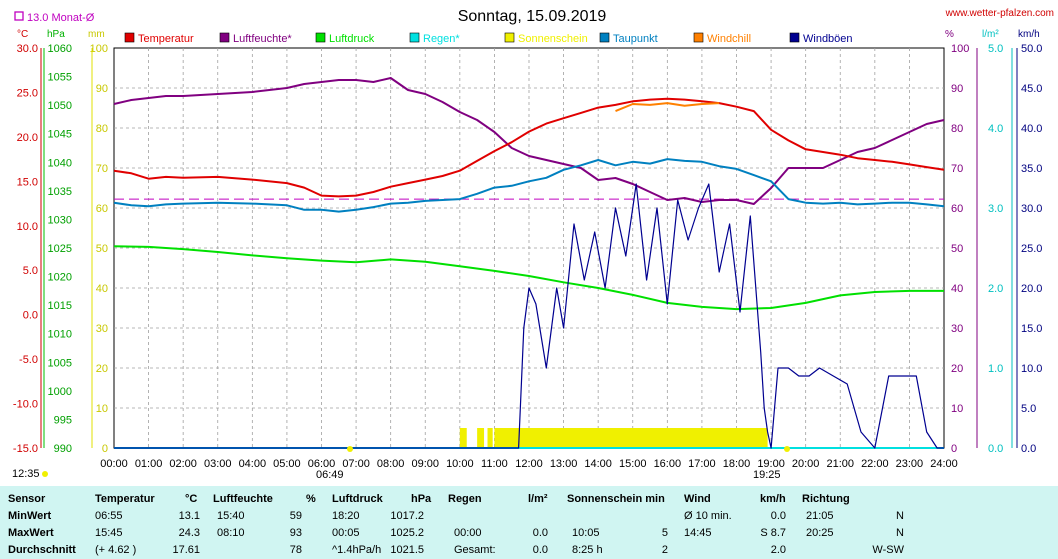 This screenshot has width=1058, height=559. I want to click on th-press: Luftdruck, so click(357, 499).